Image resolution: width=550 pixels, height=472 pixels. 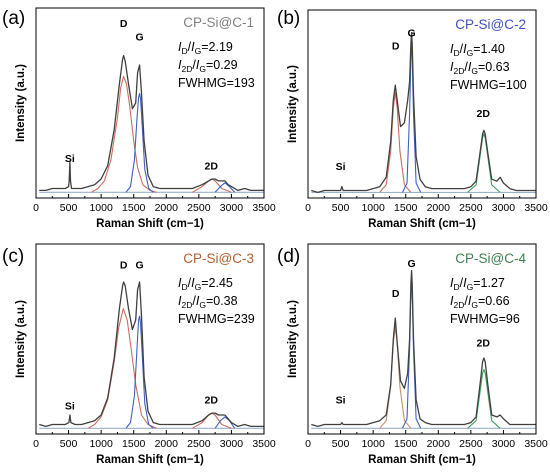 What do you see at coordinates (216, 319) in the screenshot?
I see `fwhm-annotation: FWHMG=239` at bounding box center [216, 319].